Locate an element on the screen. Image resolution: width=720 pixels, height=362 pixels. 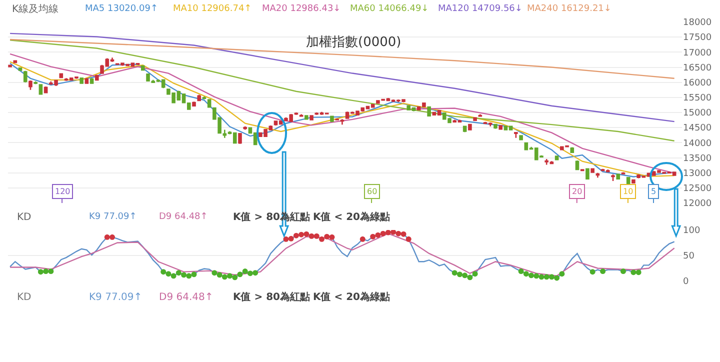
y-tick-label: 17500 is located at coordinates (697, 38).